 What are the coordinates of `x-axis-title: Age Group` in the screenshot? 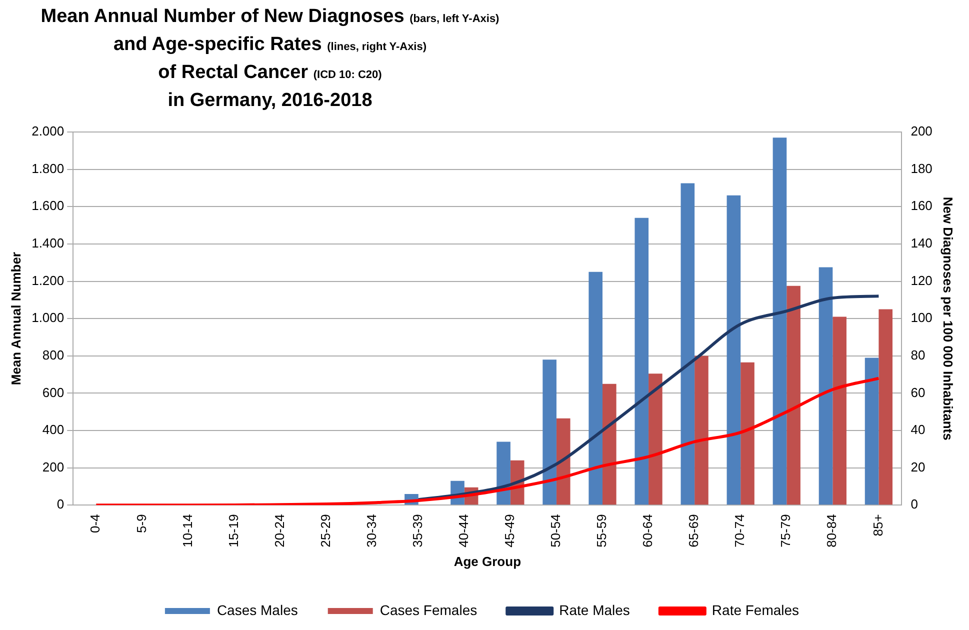 It's located at (488, 561).